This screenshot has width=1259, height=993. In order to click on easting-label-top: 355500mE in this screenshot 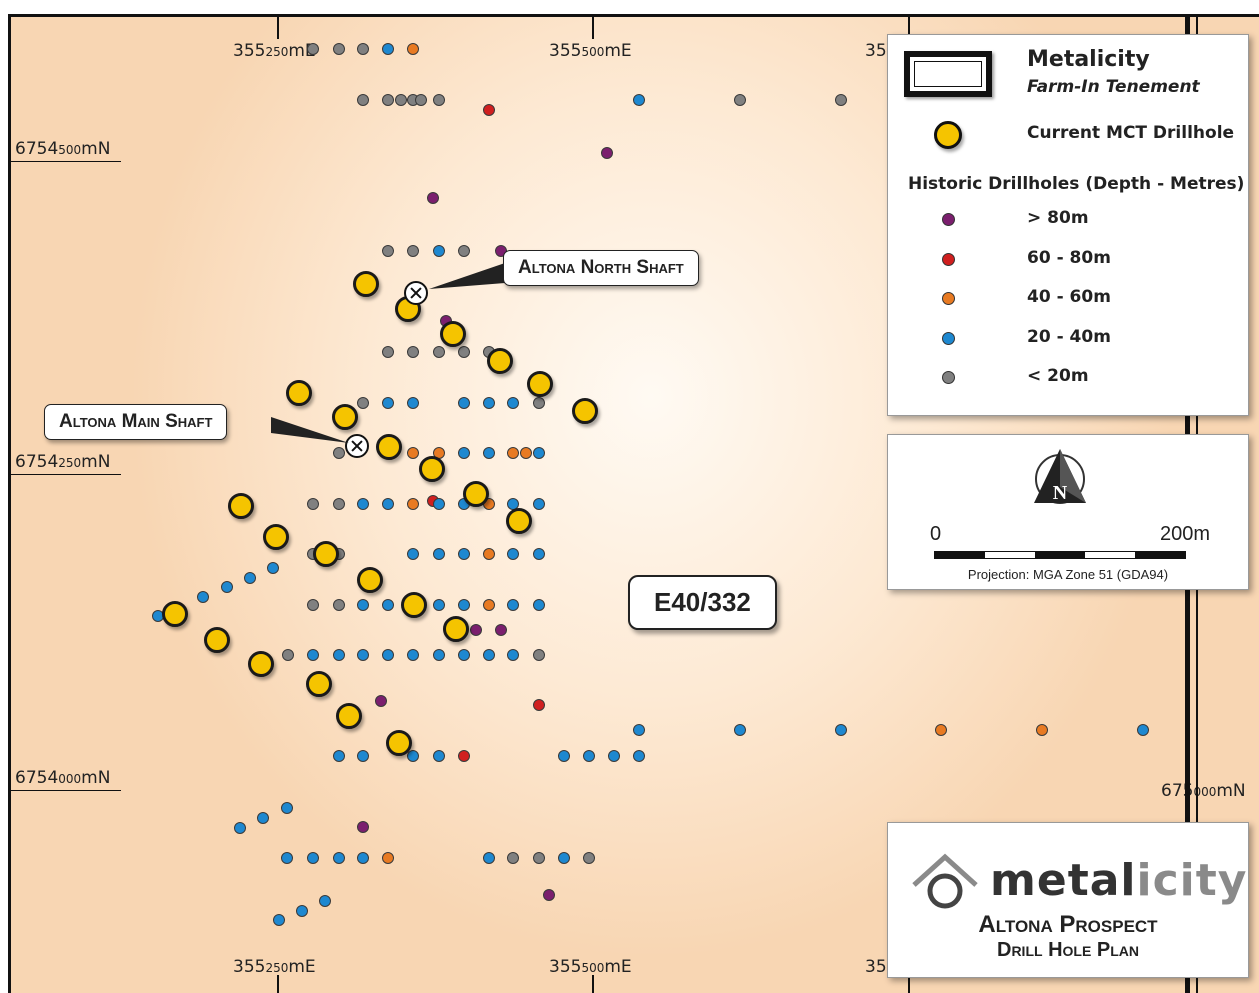, I will do `click(590, 51)`.